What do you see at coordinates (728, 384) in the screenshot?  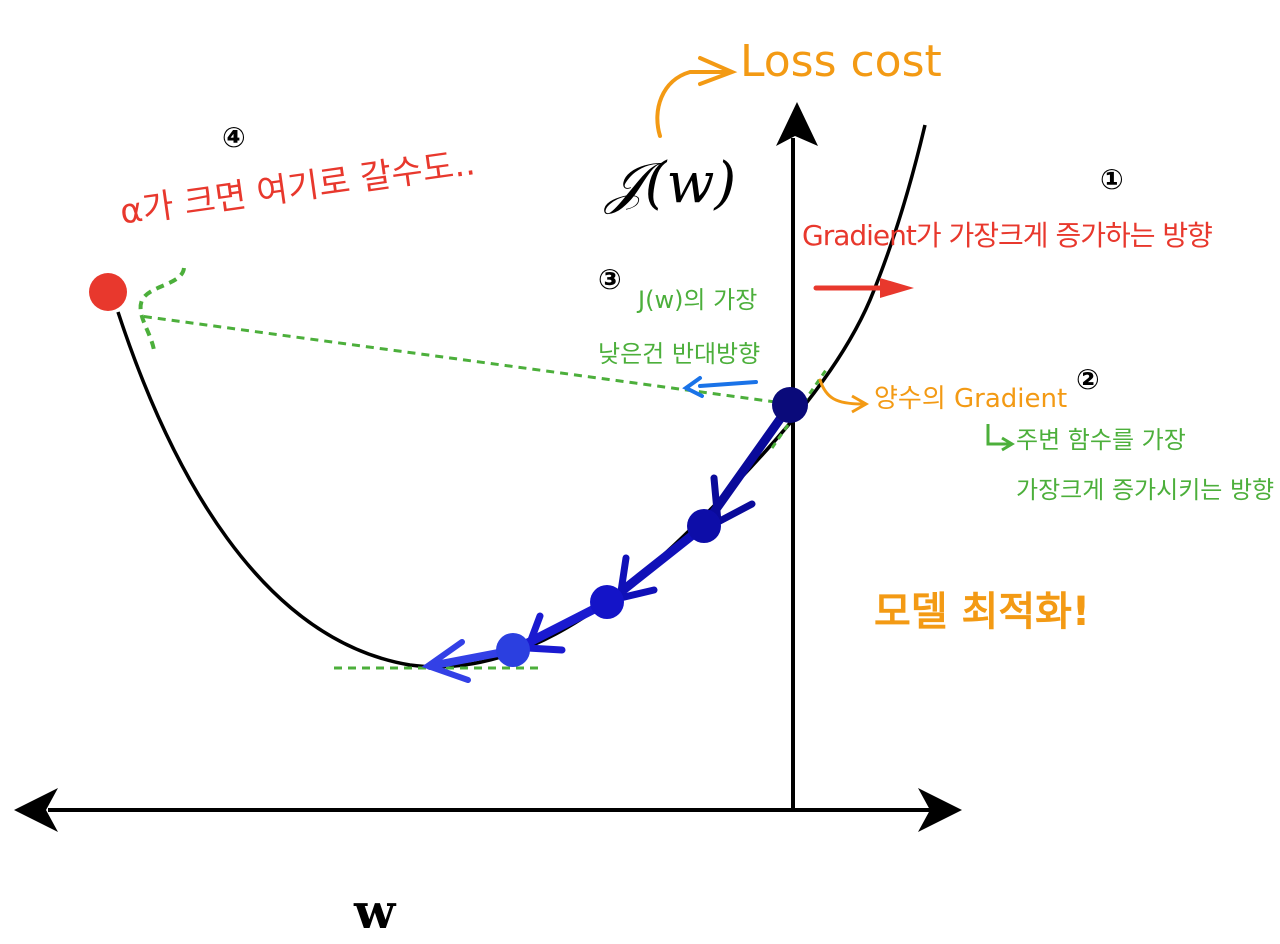 I see `opposite-direction-arrow` at bounding box center [728, 384].